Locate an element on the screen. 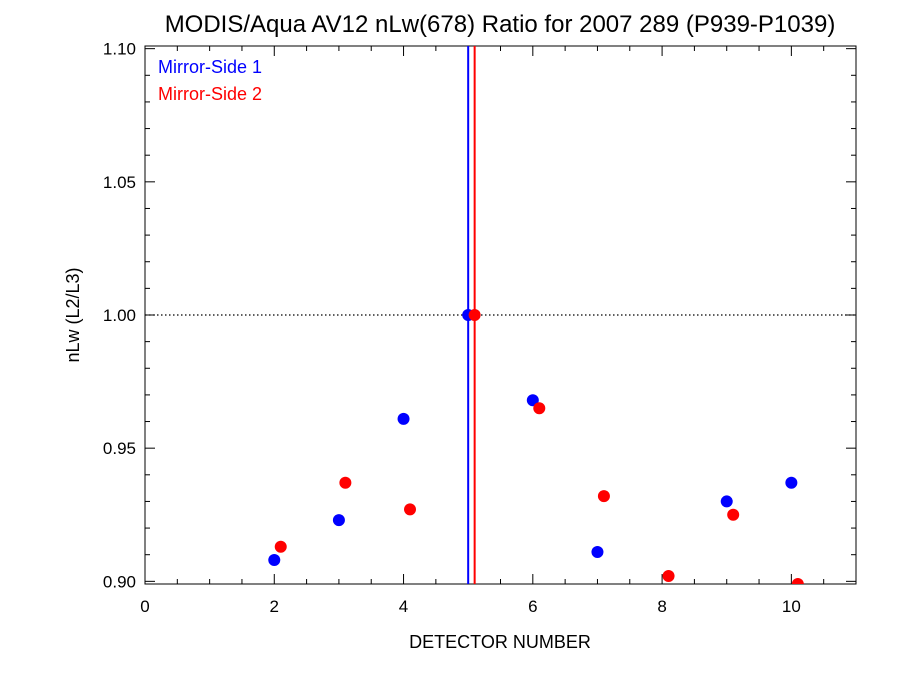  legend: Mirror-Side 1 Mirror-Side 2 is located at coordinates (210, 80).